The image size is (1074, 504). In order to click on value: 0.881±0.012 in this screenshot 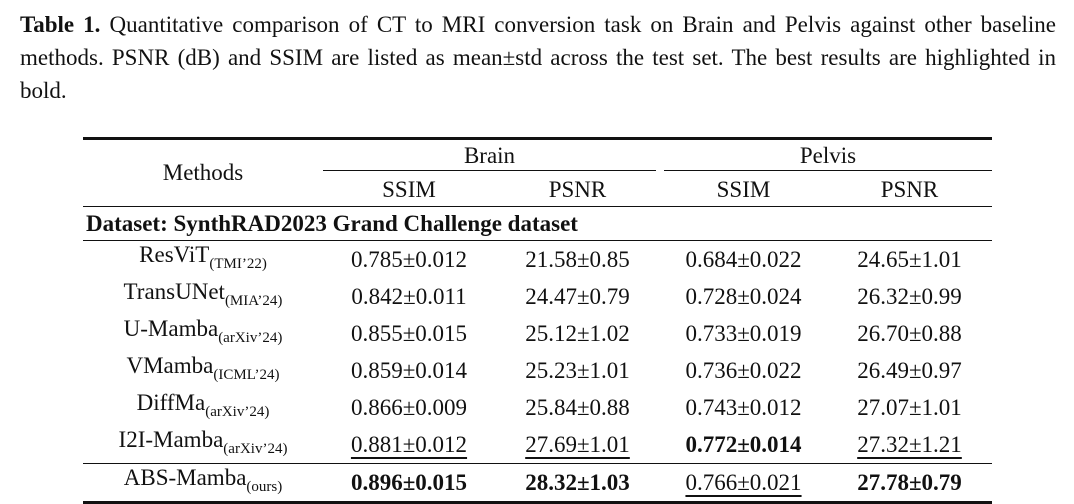, I will do `click(409, 444)`.